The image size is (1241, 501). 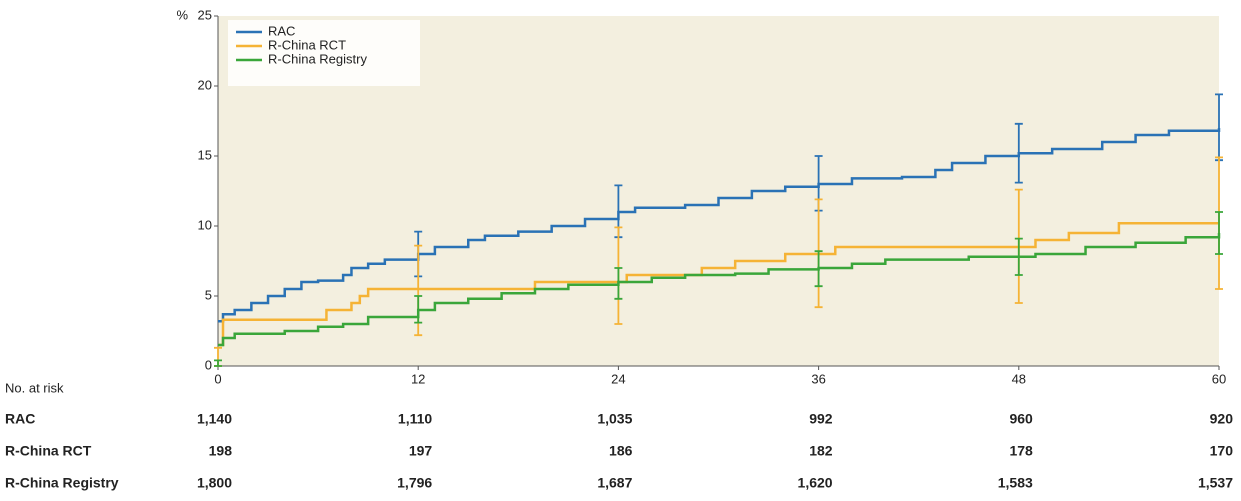 What do you see at coordinates (205, 154) in the screenshot?
I see `y-tick-label: 15` at bounding box center [205, 154].